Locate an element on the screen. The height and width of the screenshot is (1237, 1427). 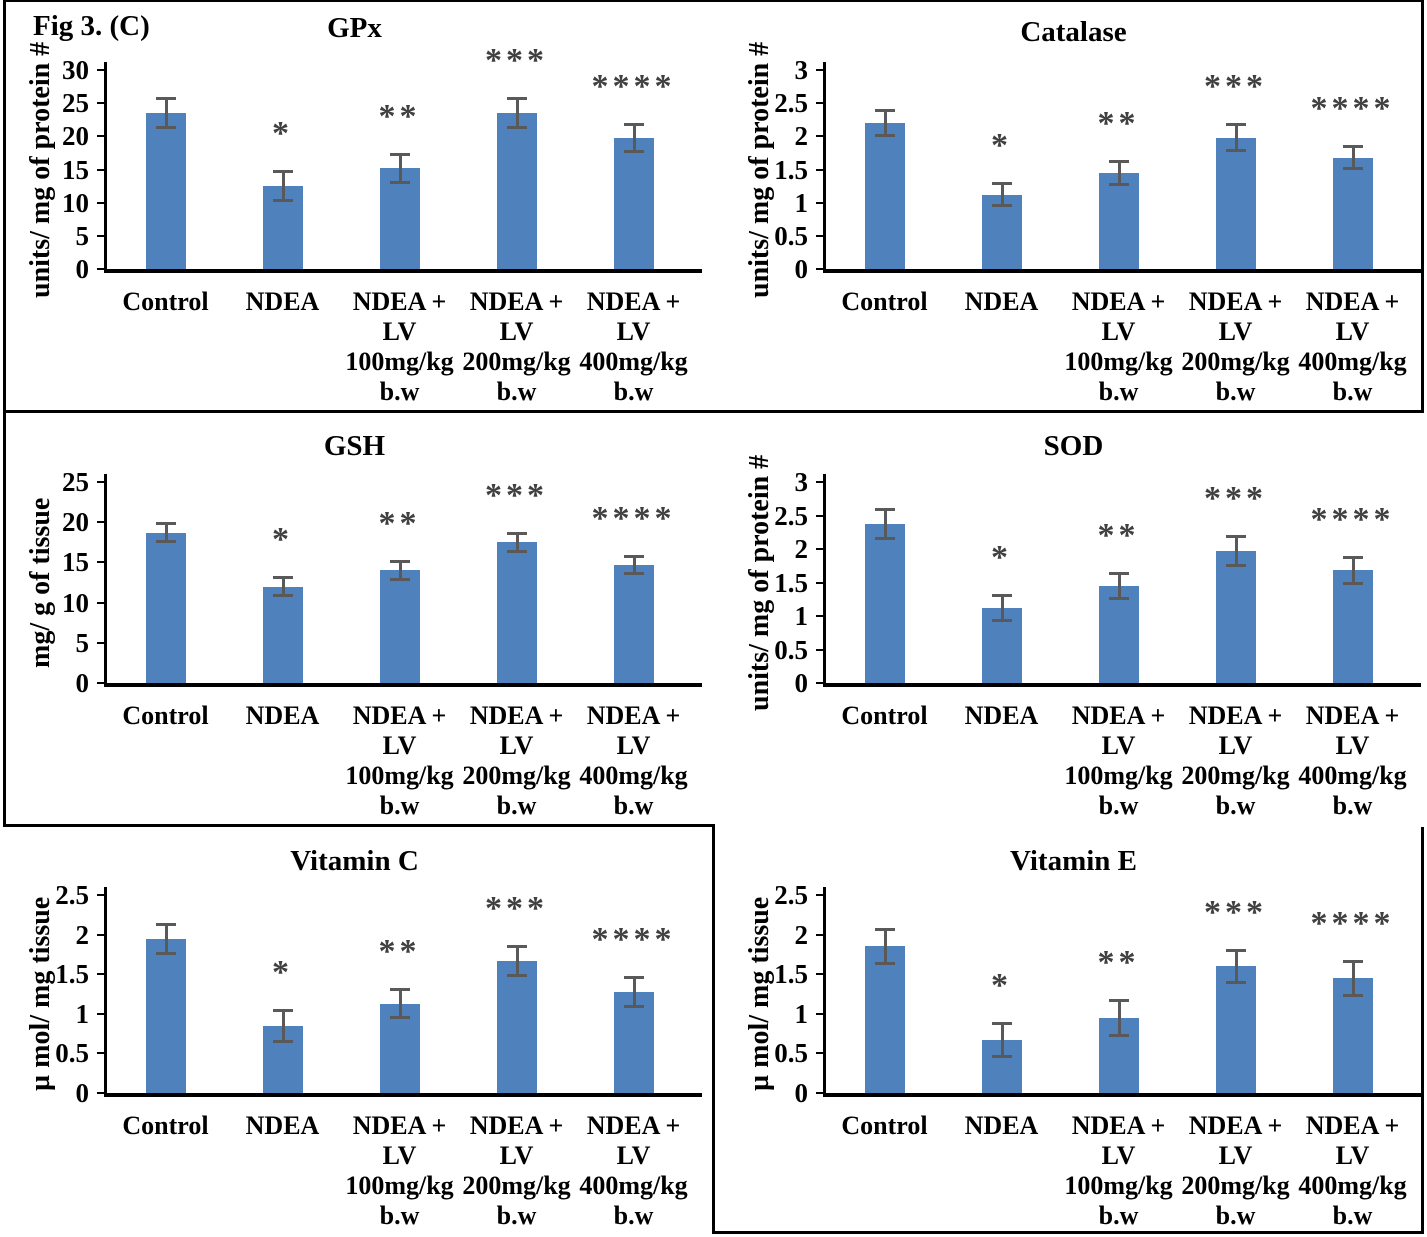
x-category-label-line: NDEA is located at coordinates (1001, 1125).